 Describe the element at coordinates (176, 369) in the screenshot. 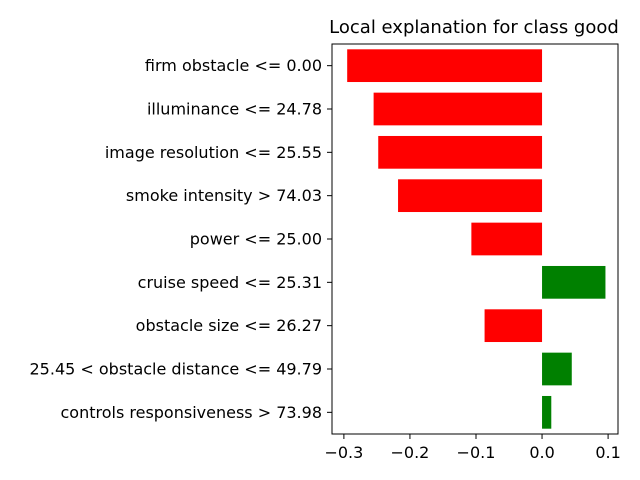

I see `y-tick-label: 25.45 < obstacle distance <= 49.79` at that location.